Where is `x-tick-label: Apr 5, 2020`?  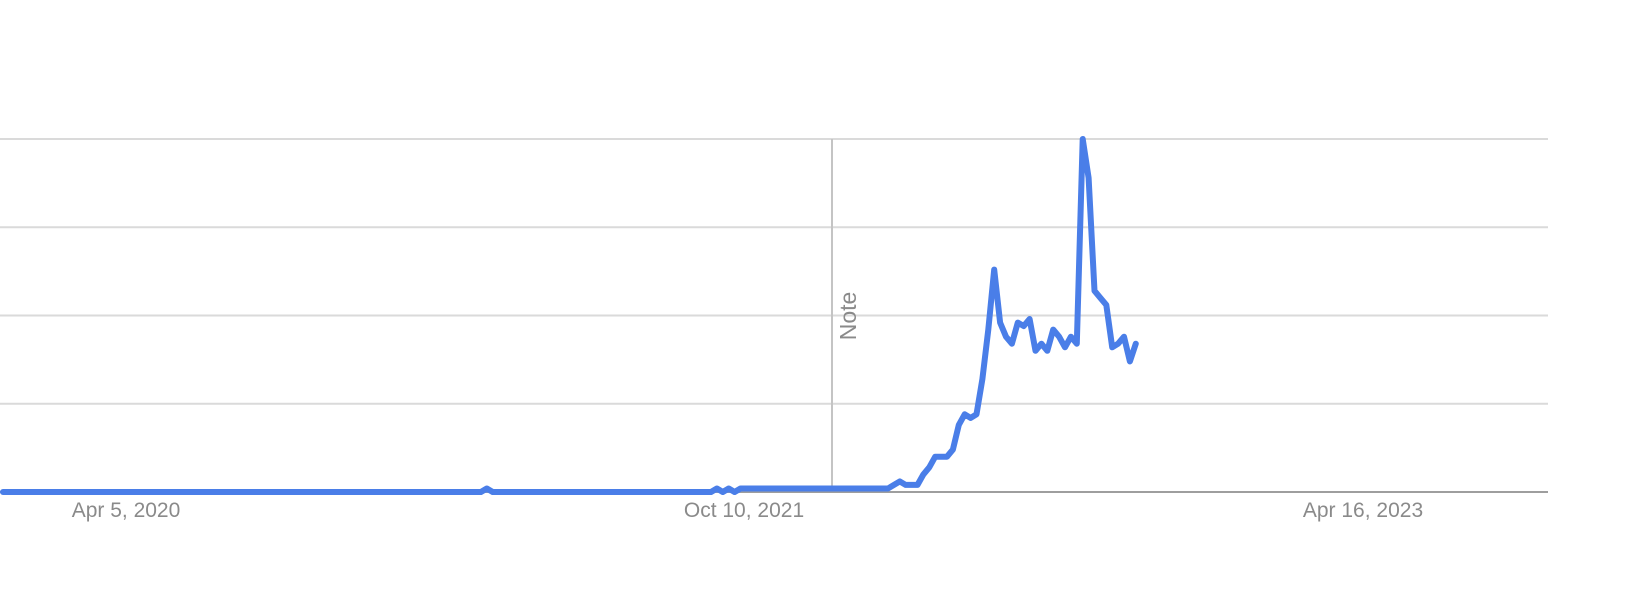
x-tick-label: Apr 5, 2020 is located at coordinates (126, 510).